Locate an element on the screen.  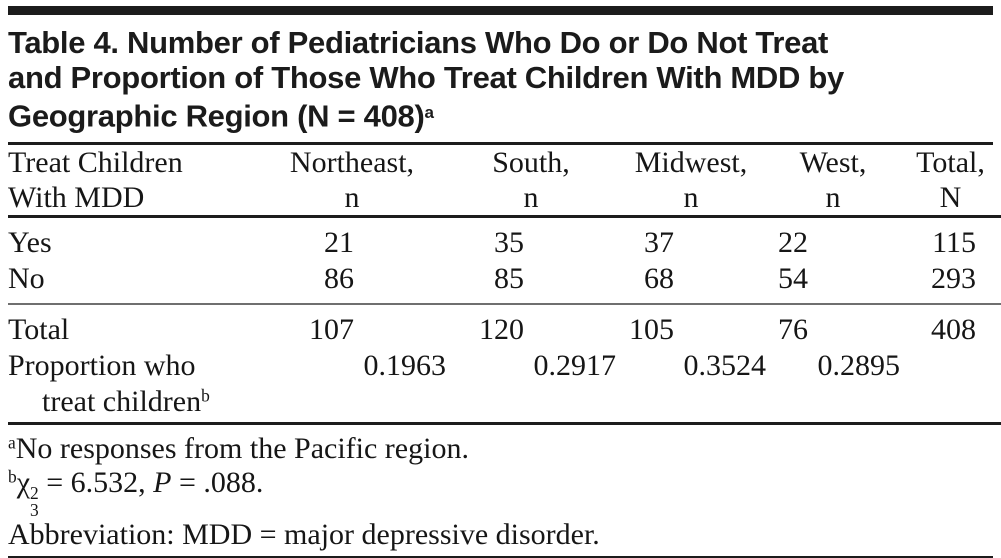
cell-proportion-midwest: 0.3524 is located at coordinates (691, 386).